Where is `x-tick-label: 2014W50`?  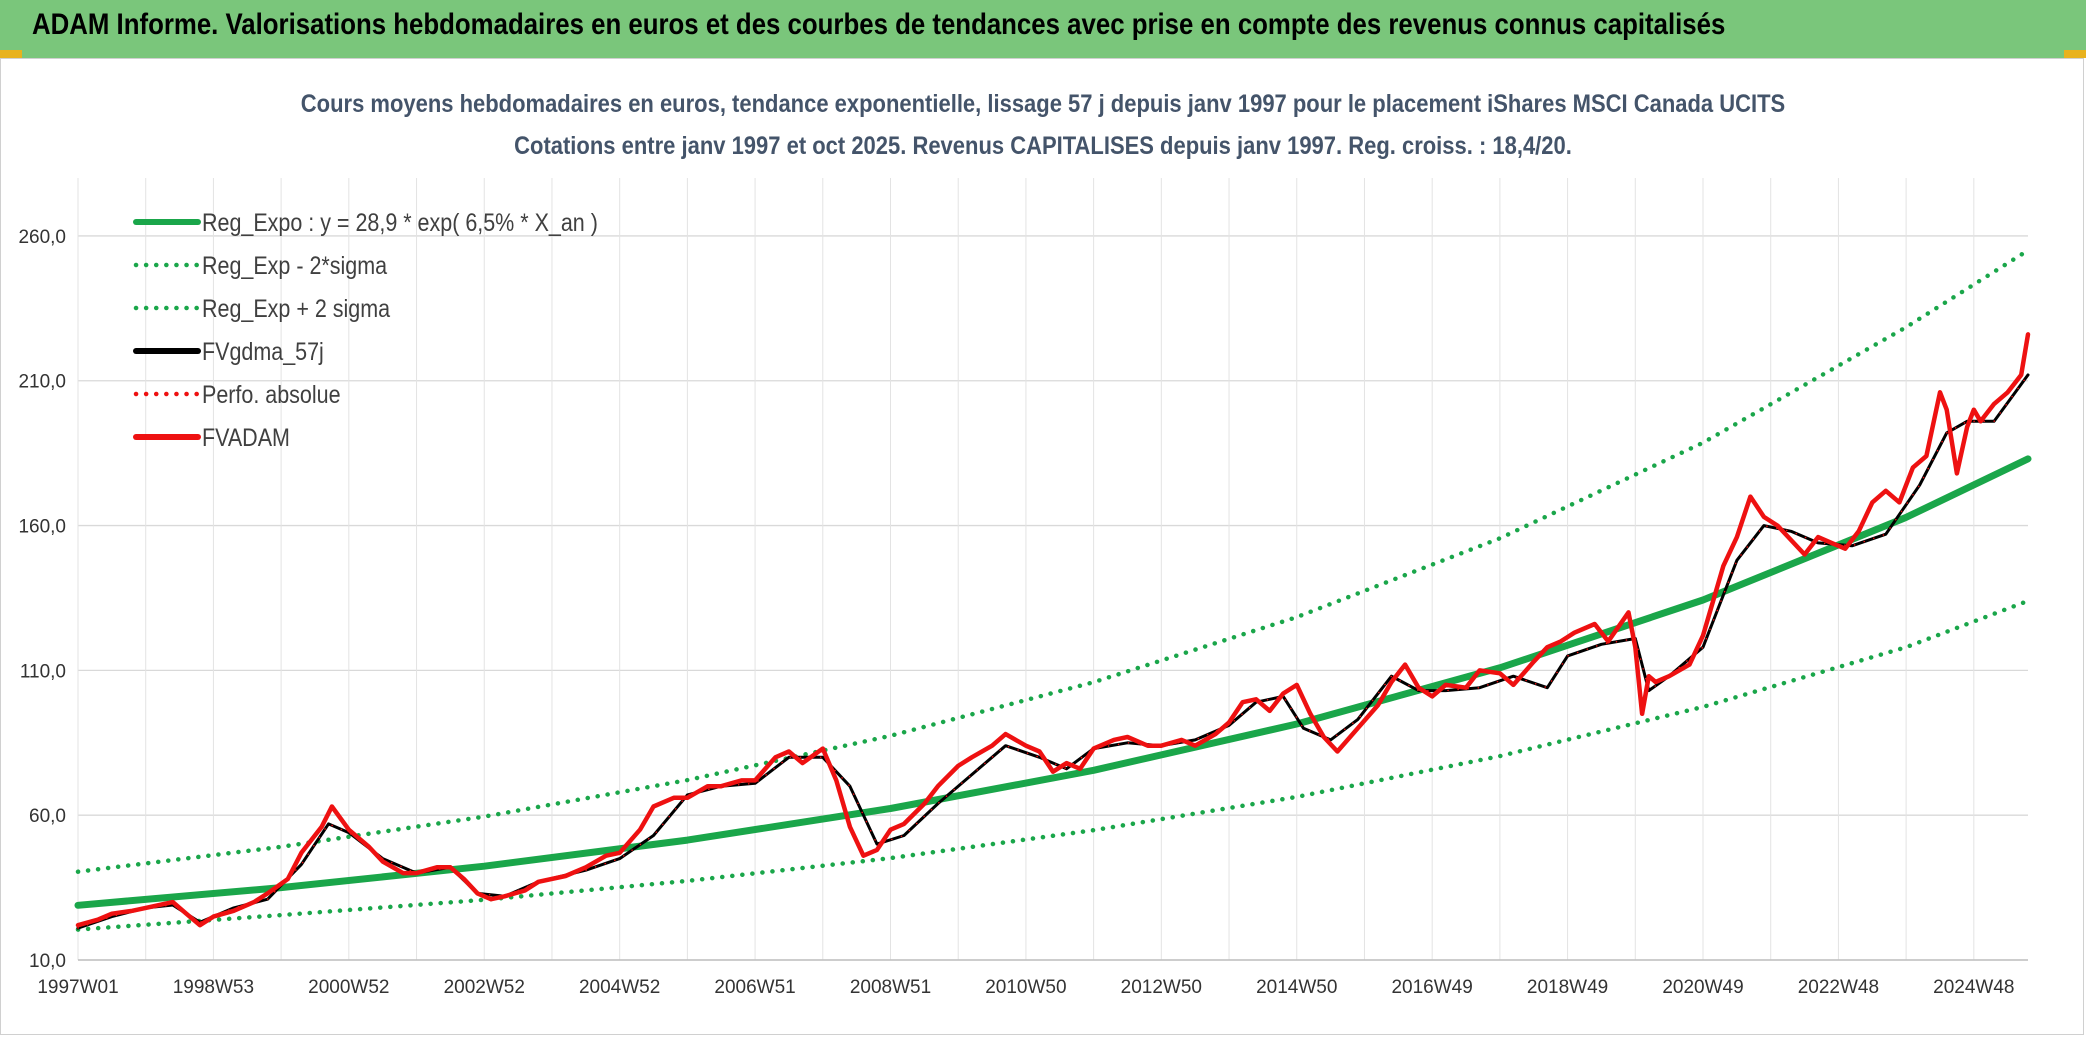
x-tick-label: 2014W50 is located at coordinates (1296, 987).